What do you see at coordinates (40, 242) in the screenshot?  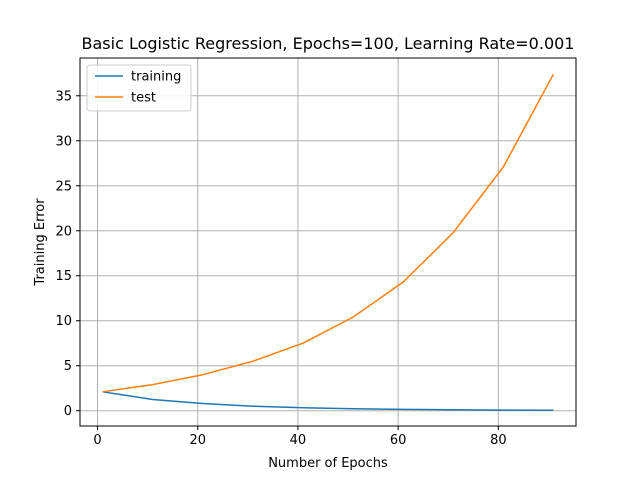 I see `y-axis-label: Training Error` at bounding box center [40, 242].